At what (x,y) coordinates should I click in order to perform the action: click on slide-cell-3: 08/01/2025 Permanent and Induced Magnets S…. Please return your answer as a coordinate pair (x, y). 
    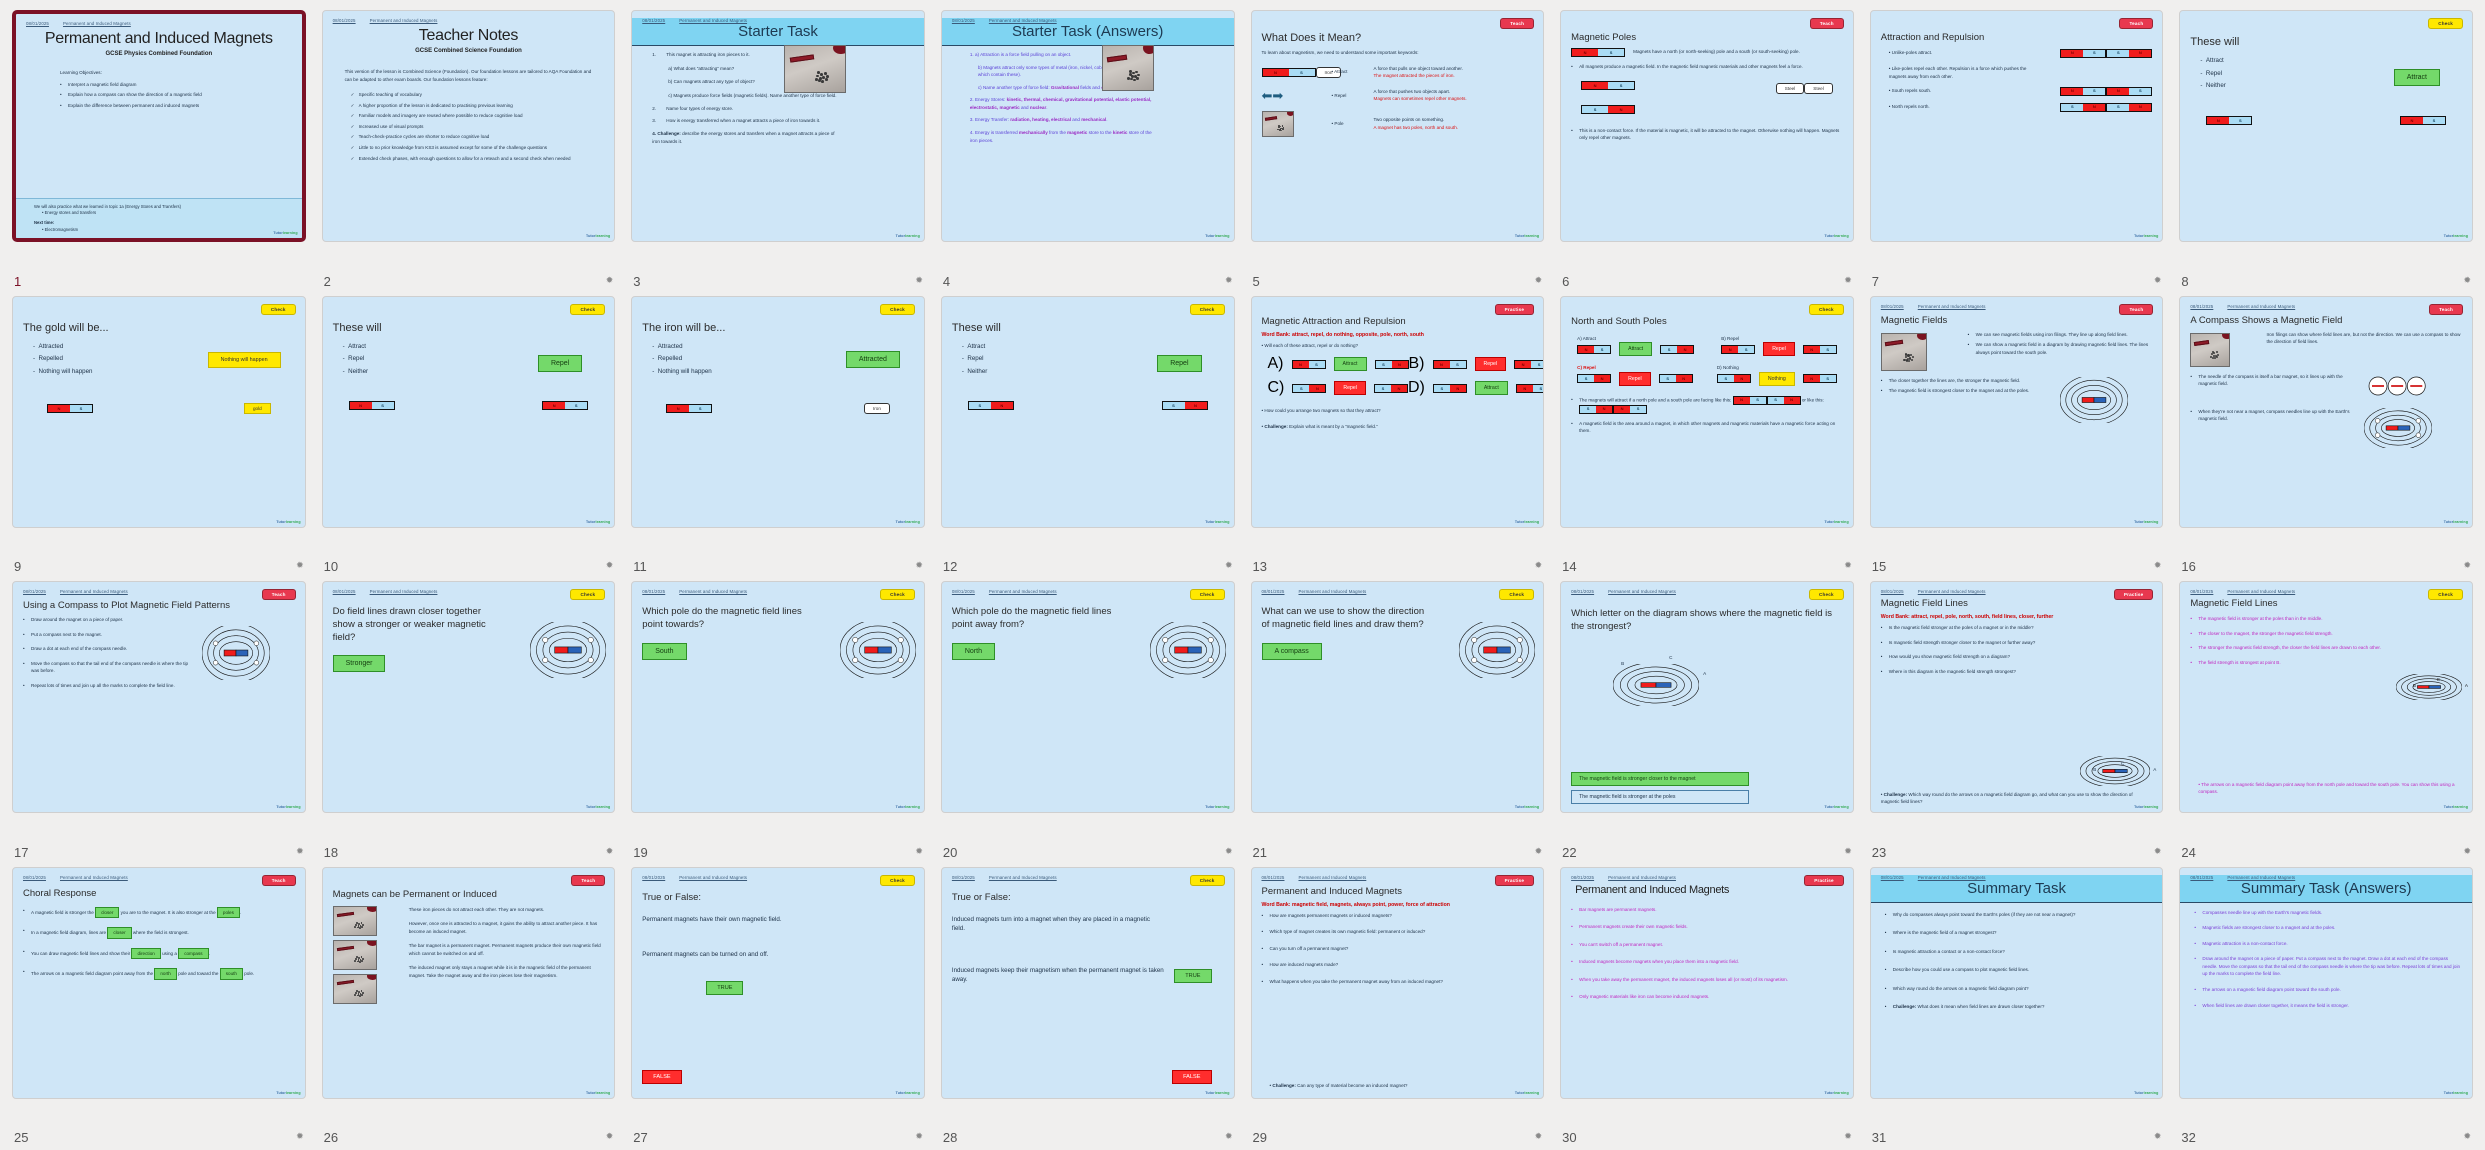
    Looking at the image, I should click on (778, 147).